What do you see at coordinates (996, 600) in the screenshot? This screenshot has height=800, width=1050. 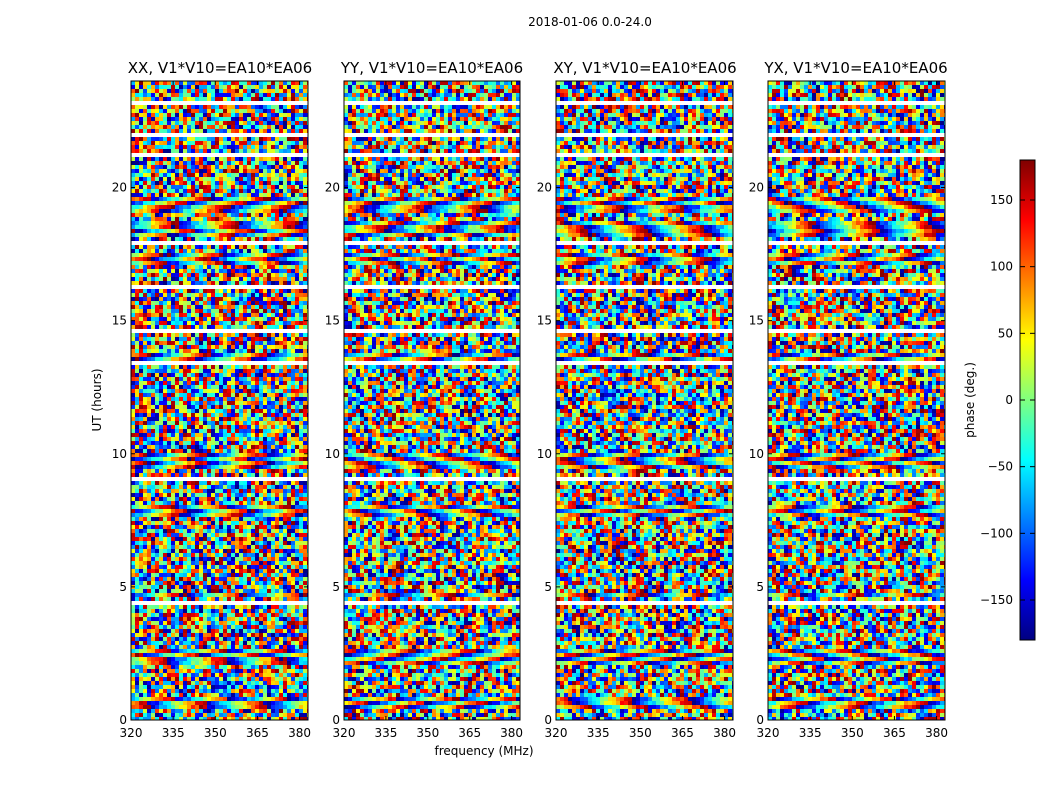 I see `colorbar-tick-label: −150` at bounding box center [996, 600].